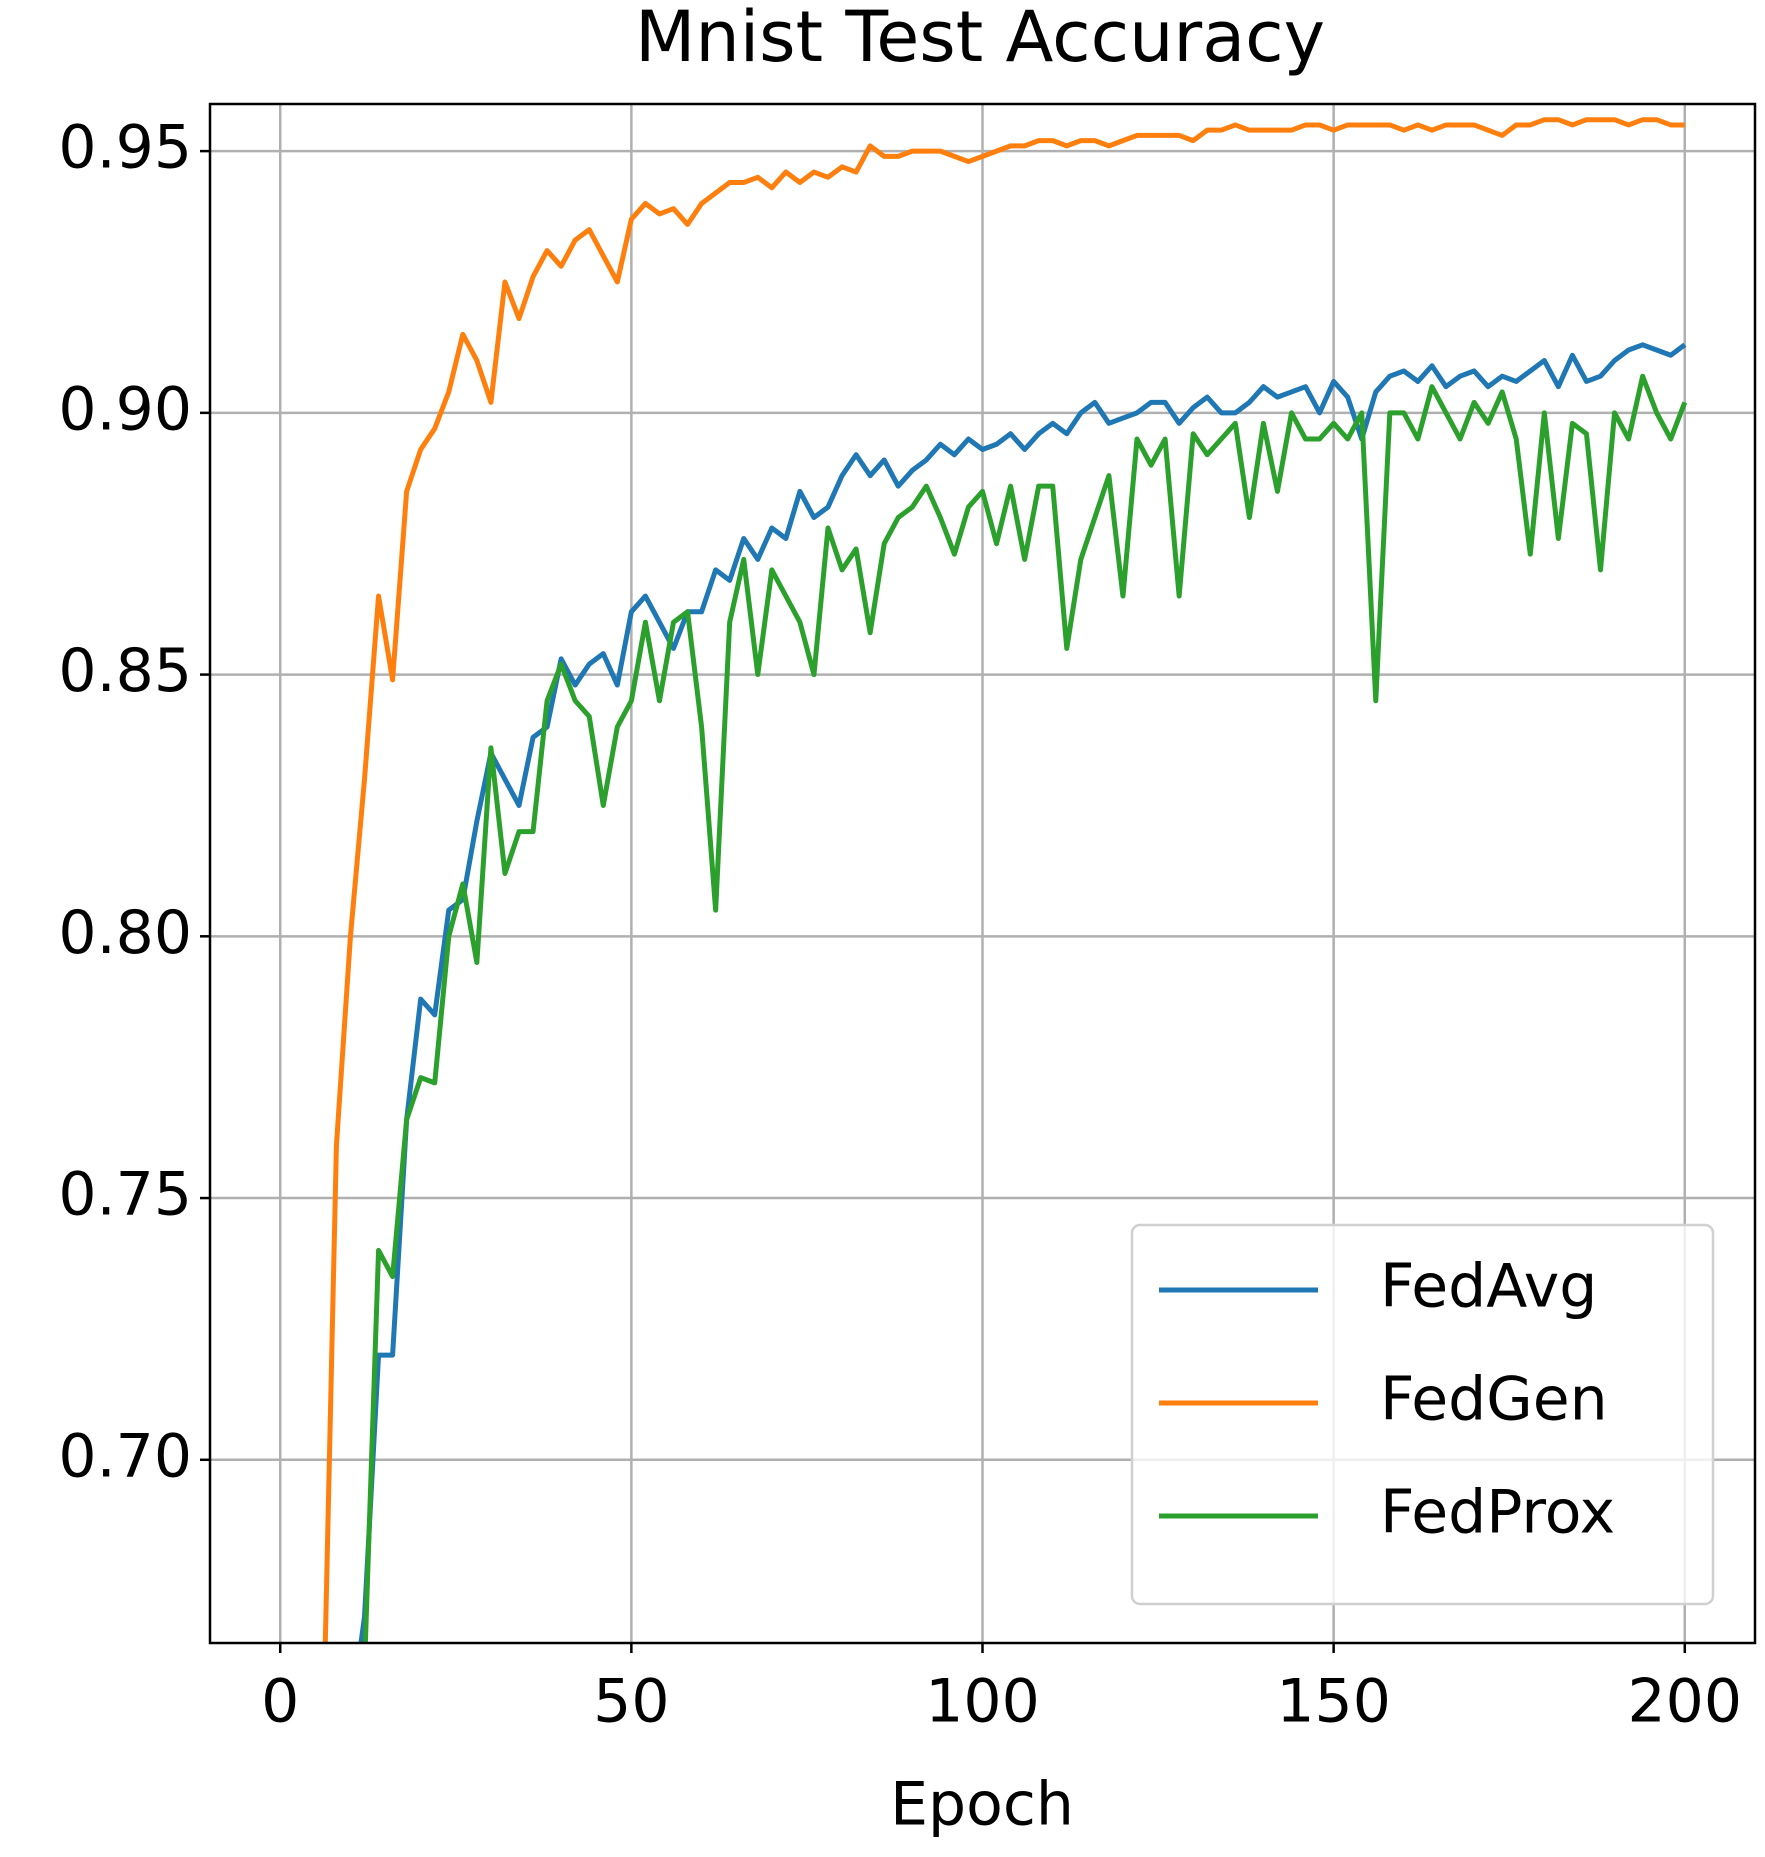 Image resolution: width=1765 pixels, height=1857 pixels. What do you see at coordinates (125, 148) in the screenshot?
I see `y-tick-label: 0.95` at bounding box center [125, 148].